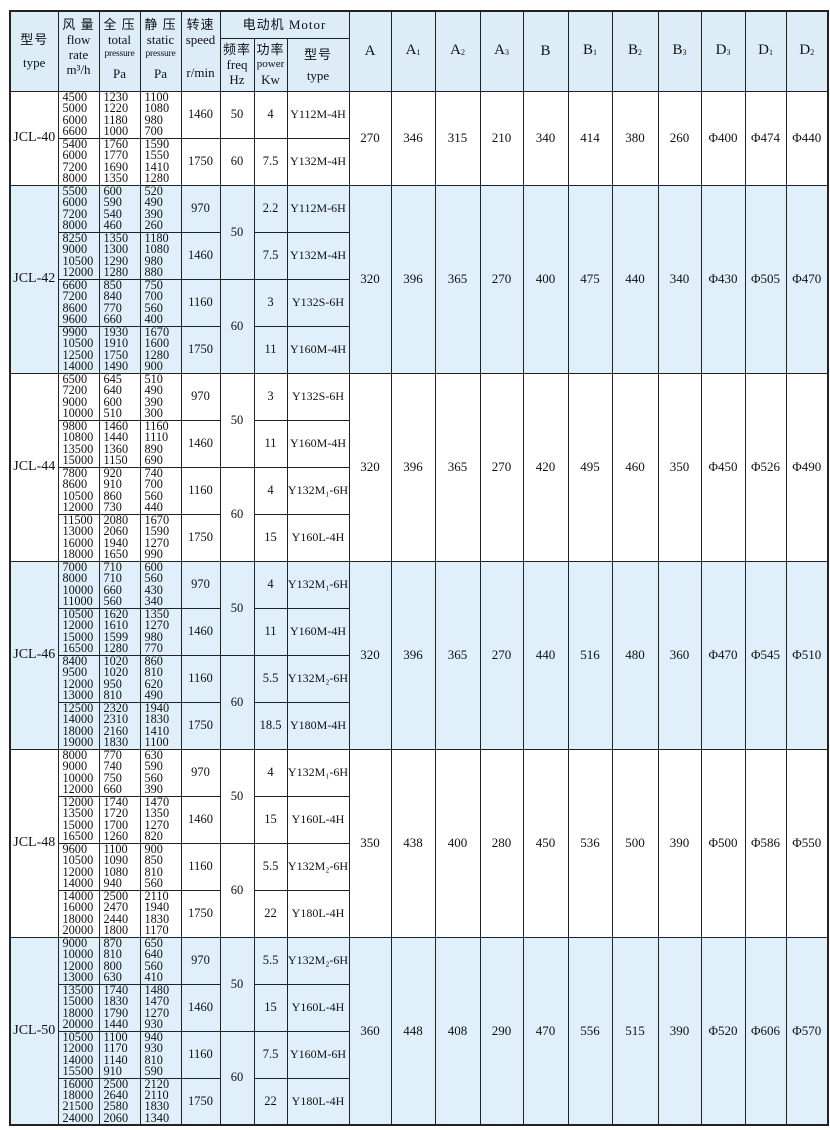 The image size is (830, 1130). What do you see at coordinates (78, 365) in the screenshot?
I see `value-line: 14000` at bounding box center [78, 365].